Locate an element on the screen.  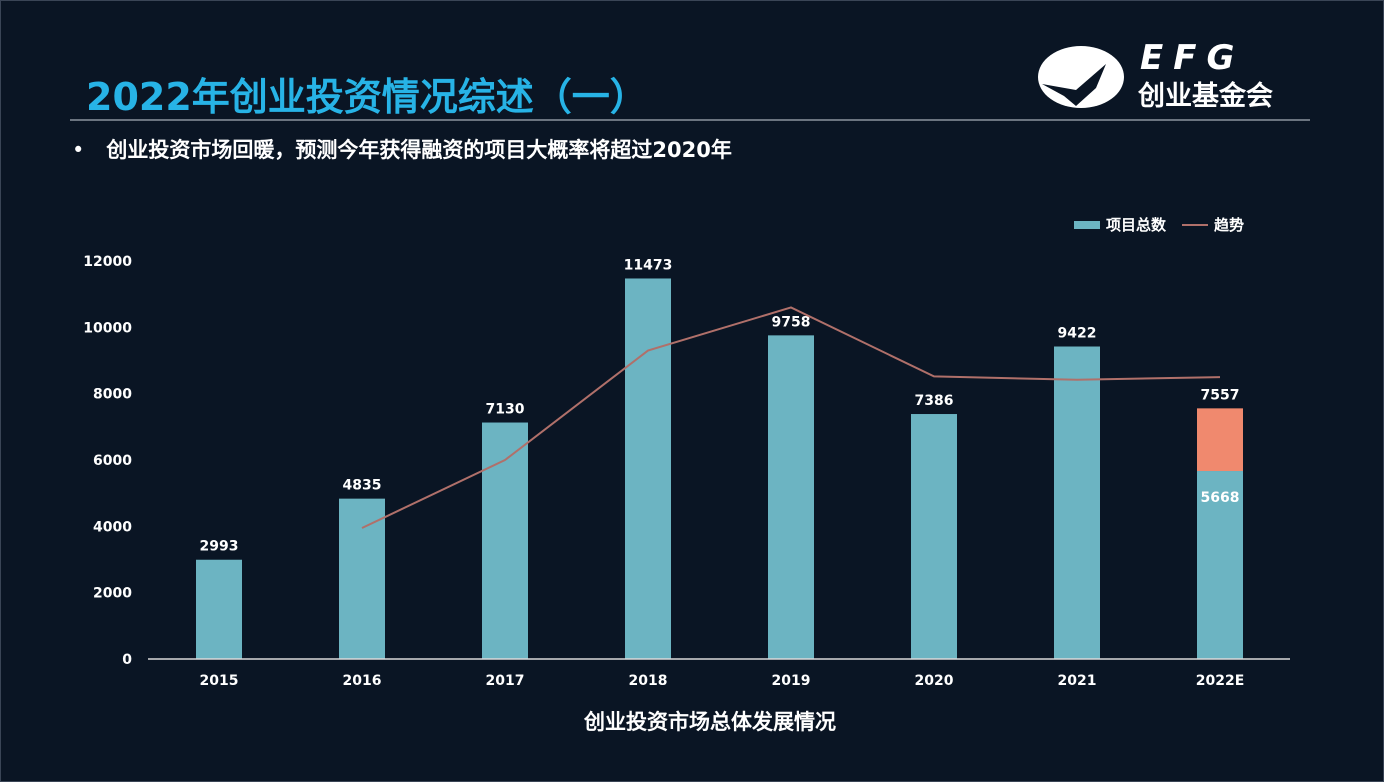
bar-2021 is located at coordinates (1077, 502).